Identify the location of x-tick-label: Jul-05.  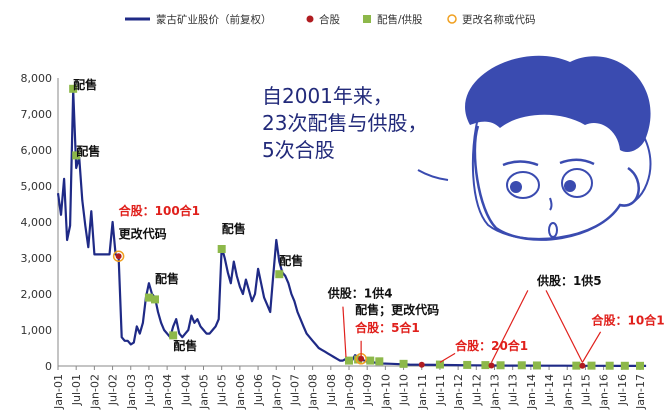
(222, 390).